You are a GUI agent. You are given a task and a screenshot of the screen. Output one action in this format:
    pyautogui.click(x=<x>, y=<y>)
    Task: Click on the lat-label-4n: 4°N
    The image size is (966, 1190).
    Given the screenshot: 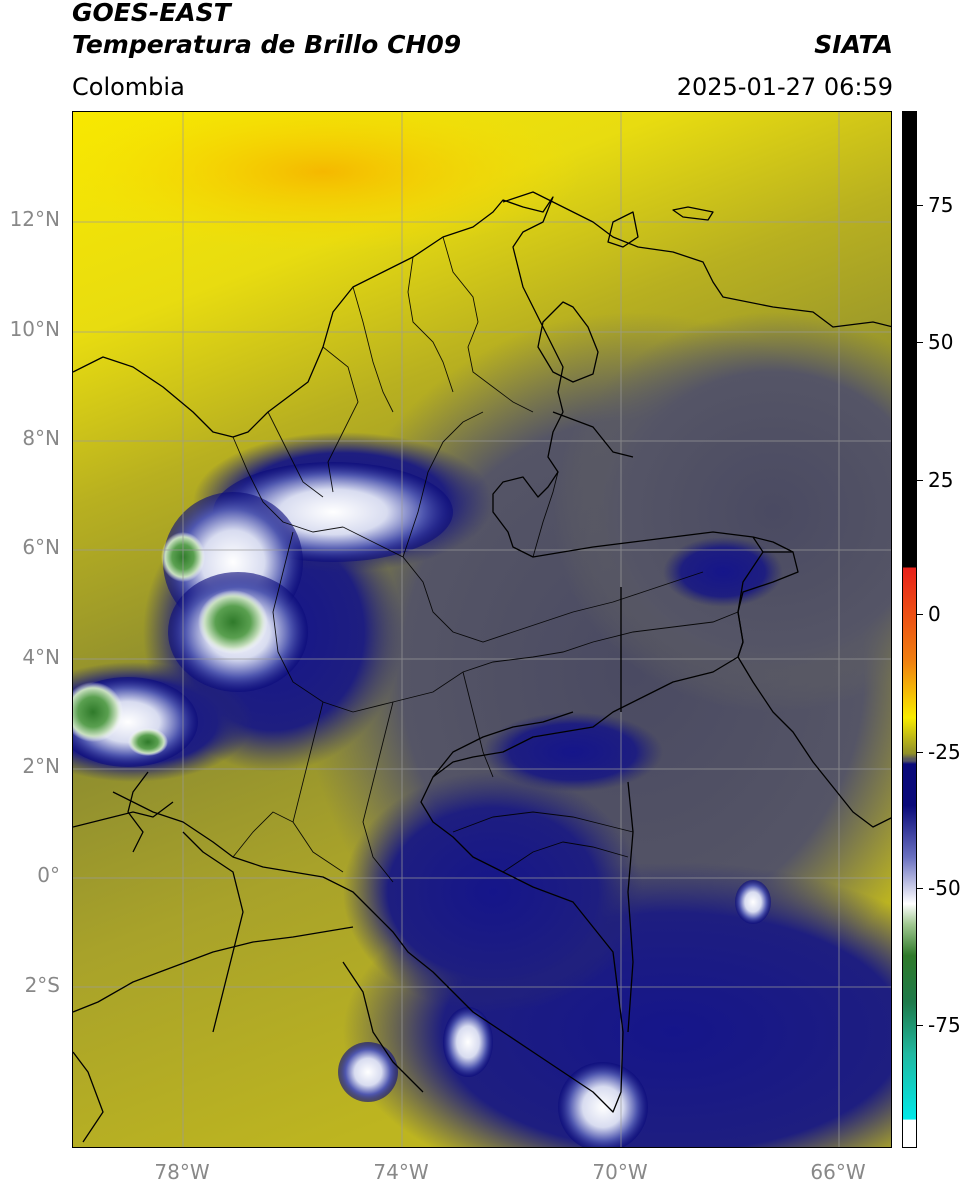 What is the action you would take?
    pyautogui.click(x=41, y=657)
    